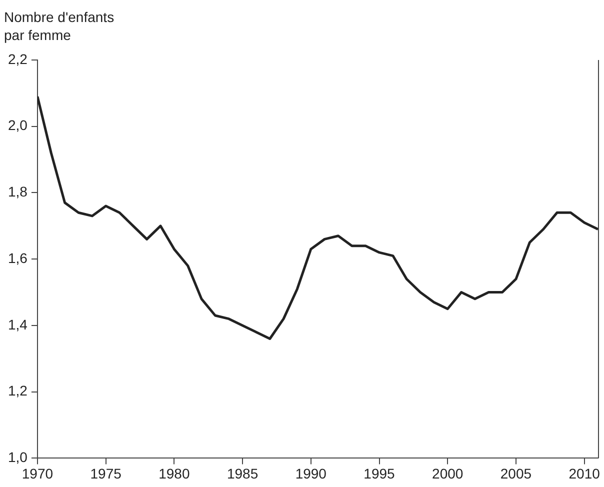  What do you see at coordinates (38, 473) in the screenshot?
I see `x-tick-label: 1970` at bounding box center [38, 473].